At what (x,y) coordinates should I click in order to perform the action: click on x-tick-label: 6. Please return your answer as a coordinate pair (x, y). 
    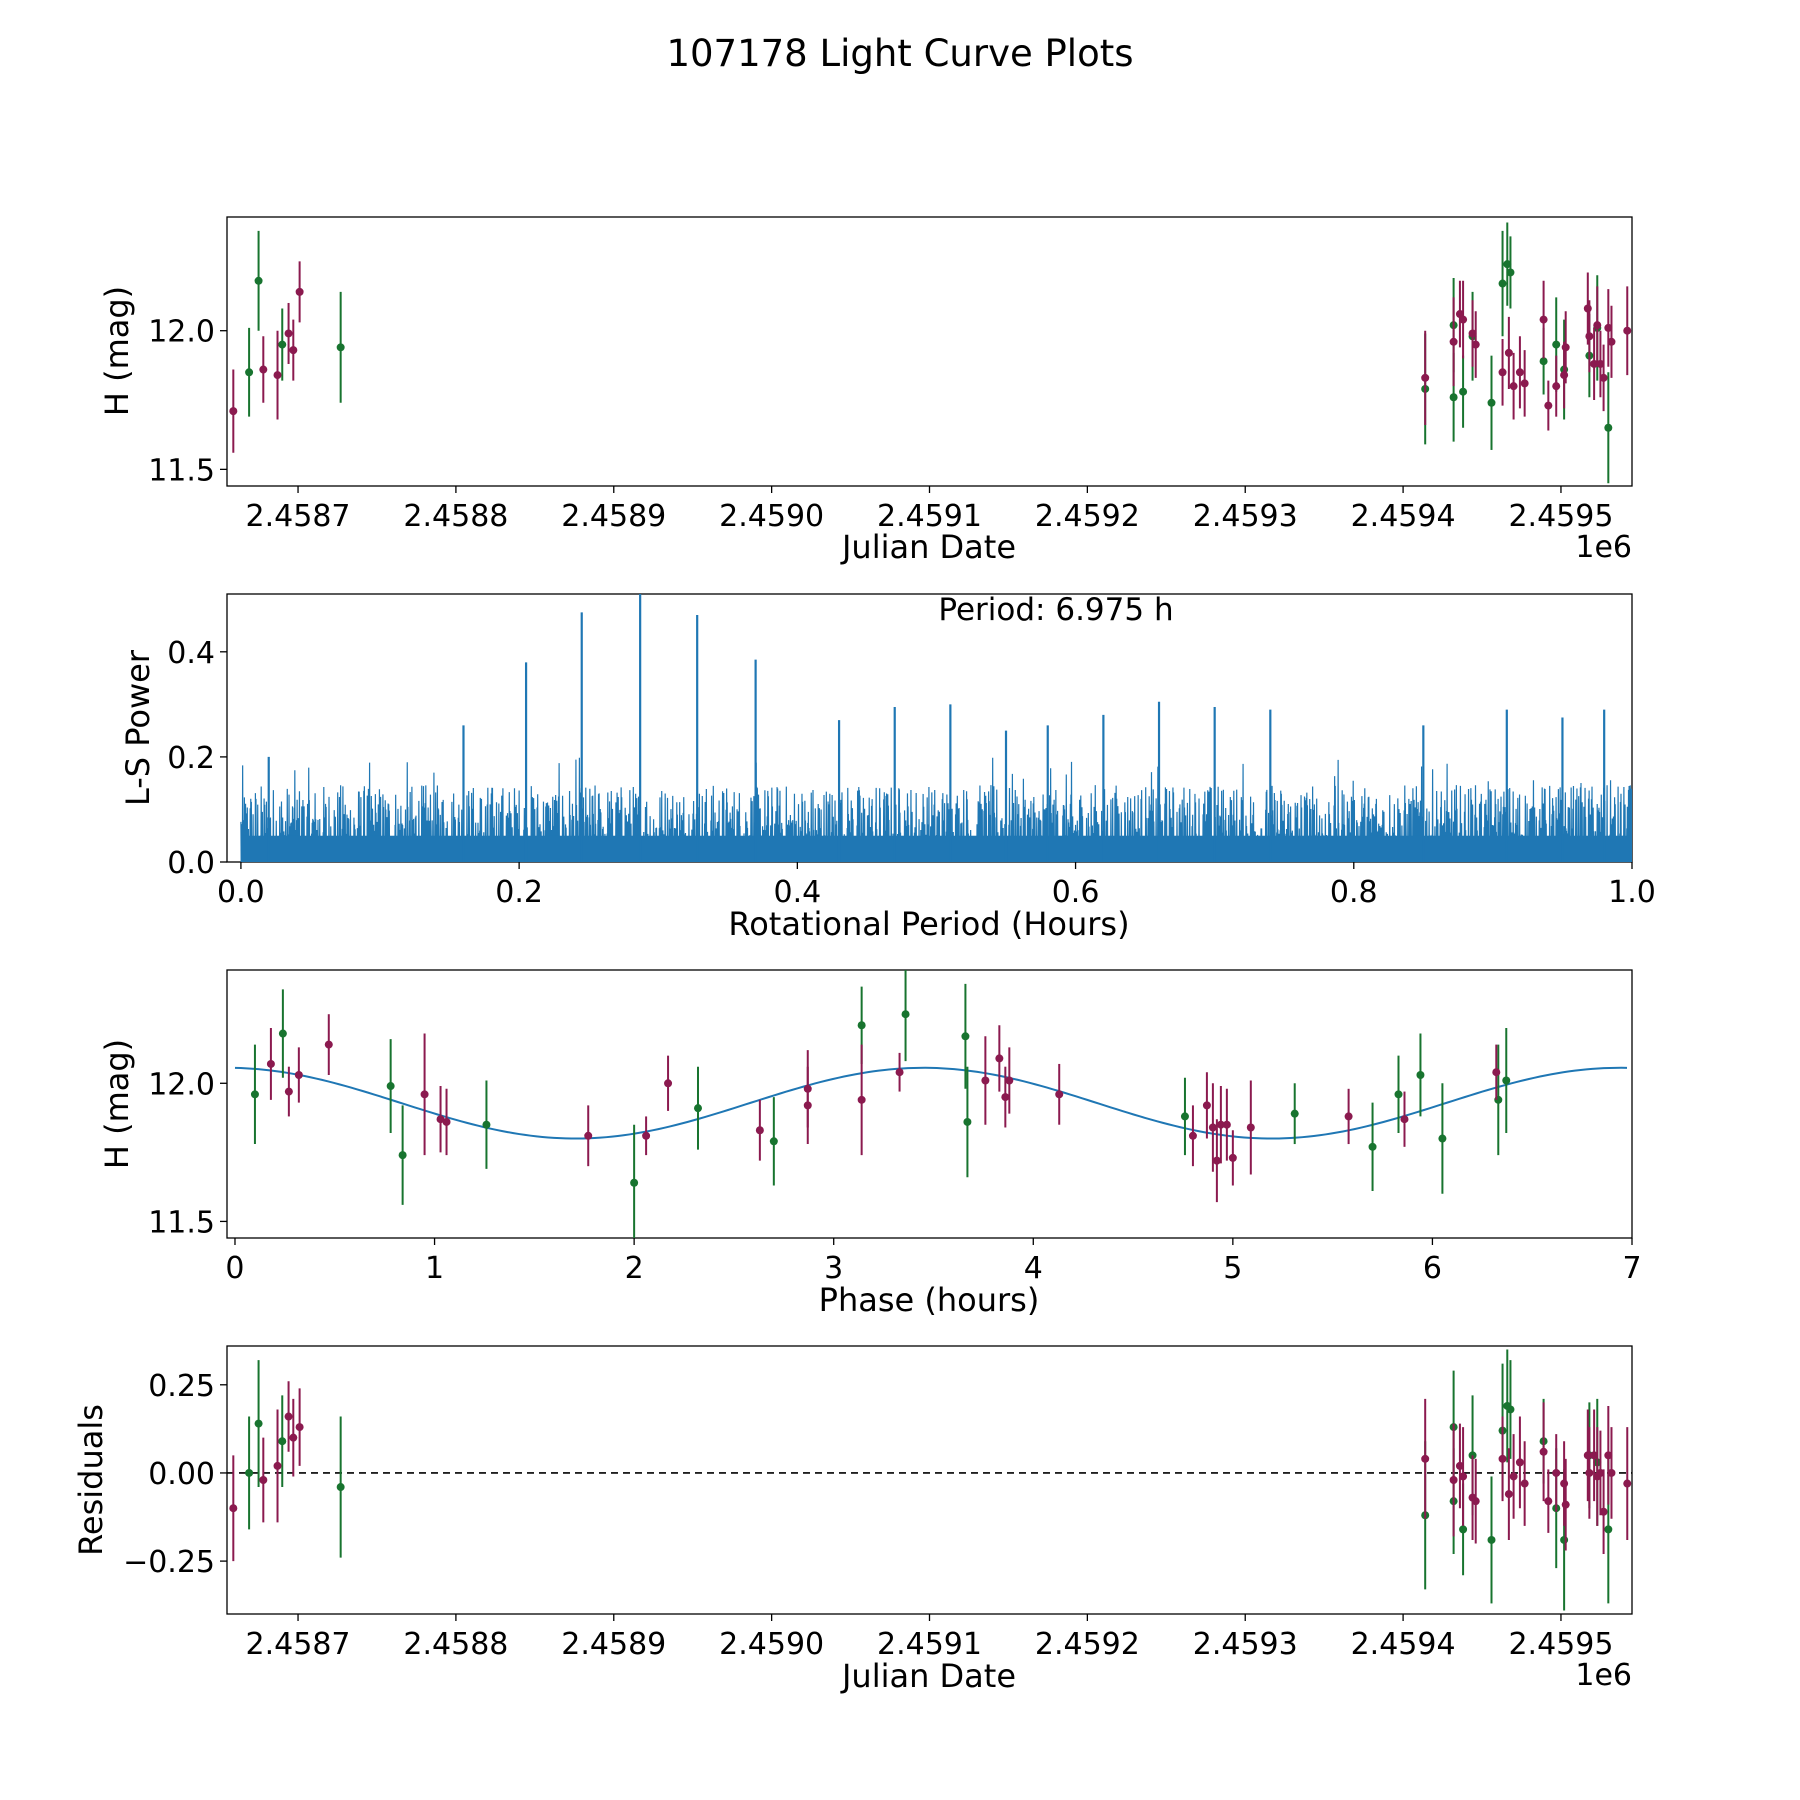
    Looking at the image, I should click on (1432, 1268).